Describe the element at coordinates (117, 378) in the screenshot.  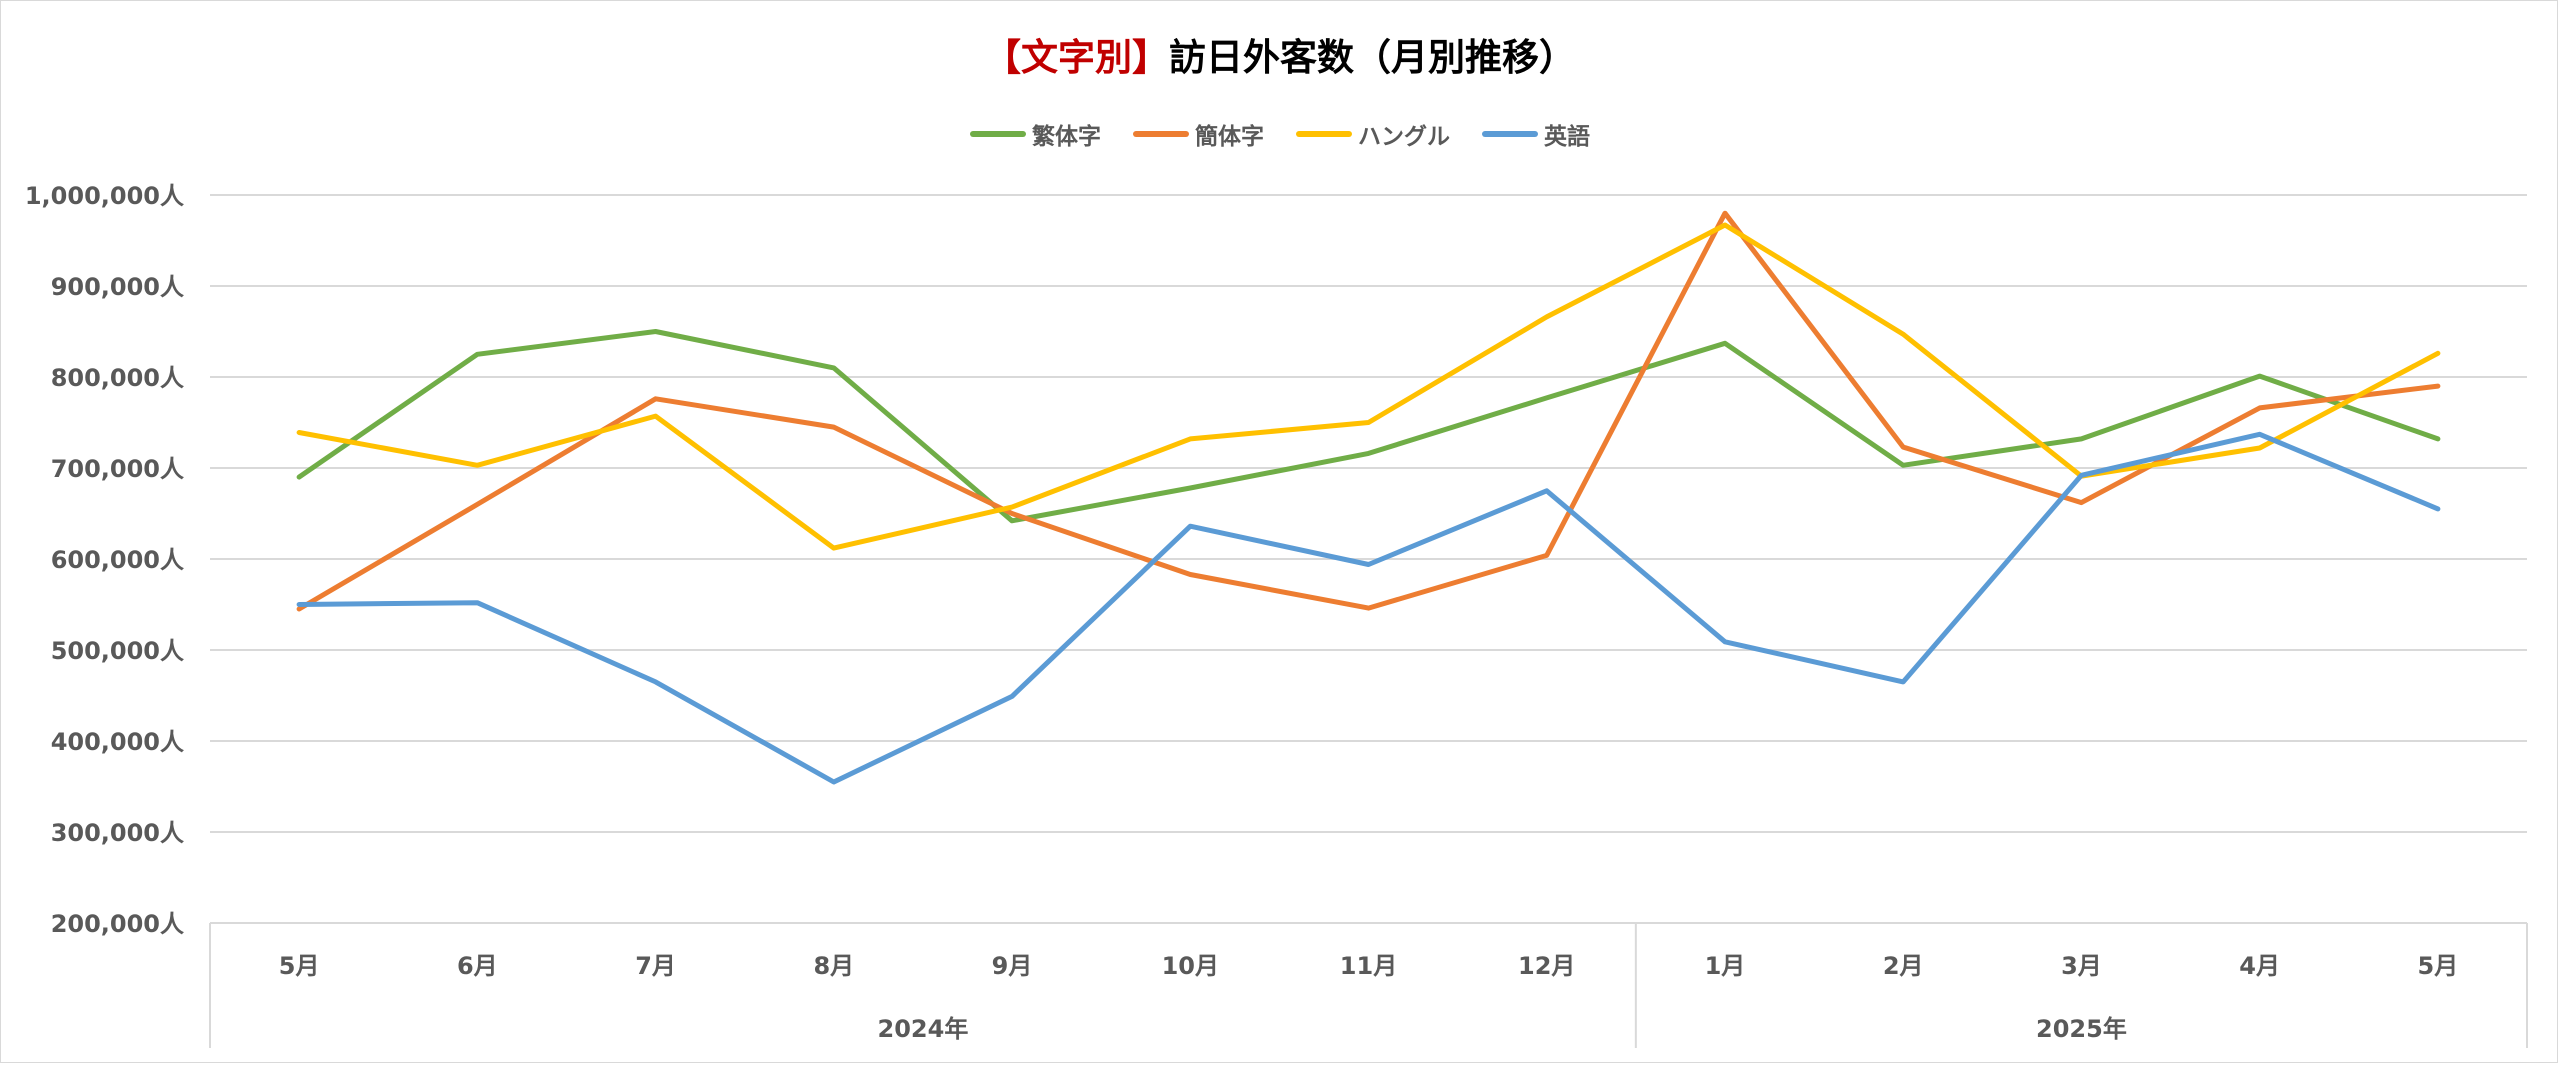
I see `y-tick-label: 800,000人` at that location.